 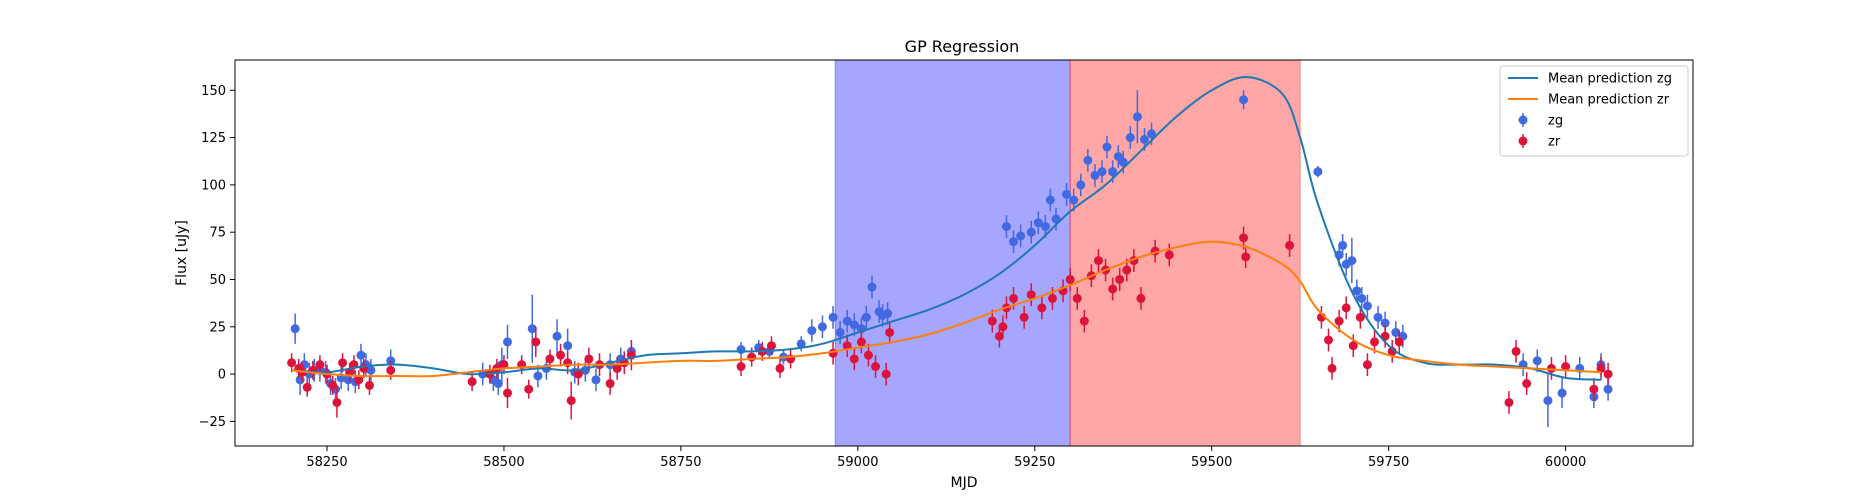 I want to click on x-axis-label: MJD, so click(x=964, y=483).